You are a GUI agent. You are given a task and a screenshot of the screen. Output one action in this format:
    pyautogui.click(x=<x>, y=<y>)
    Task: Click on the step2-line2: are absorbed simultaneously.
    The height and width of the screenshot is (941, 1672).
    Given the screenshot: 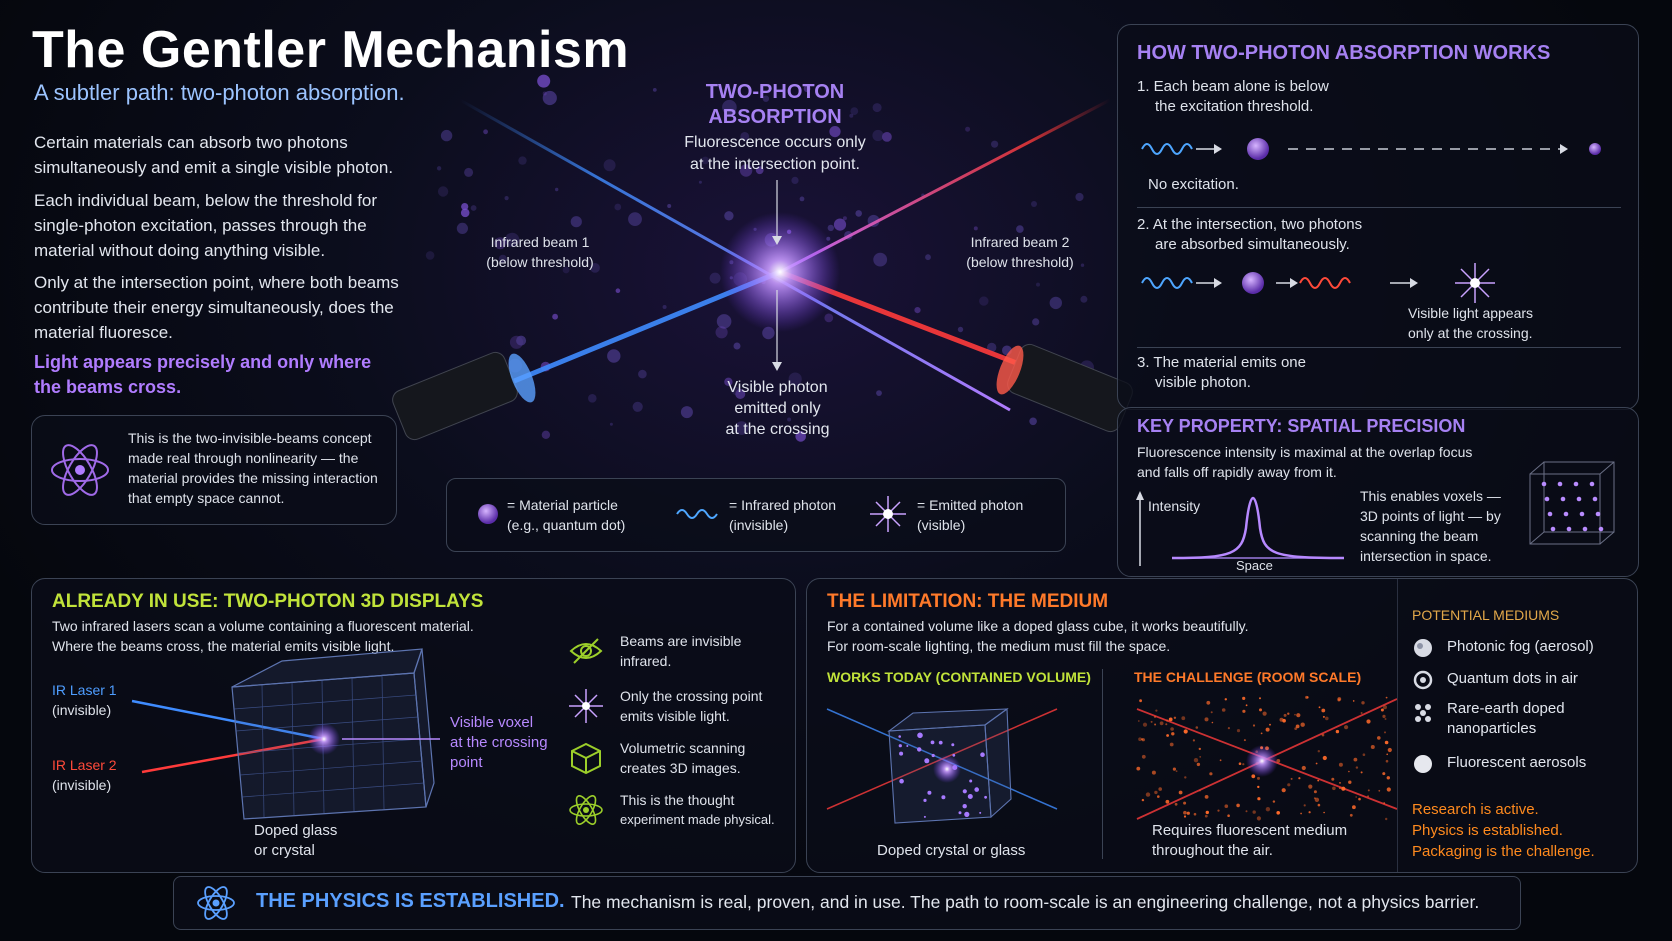 What is the action you would take?
    pyautogui.click(x=1252, y=244)
    